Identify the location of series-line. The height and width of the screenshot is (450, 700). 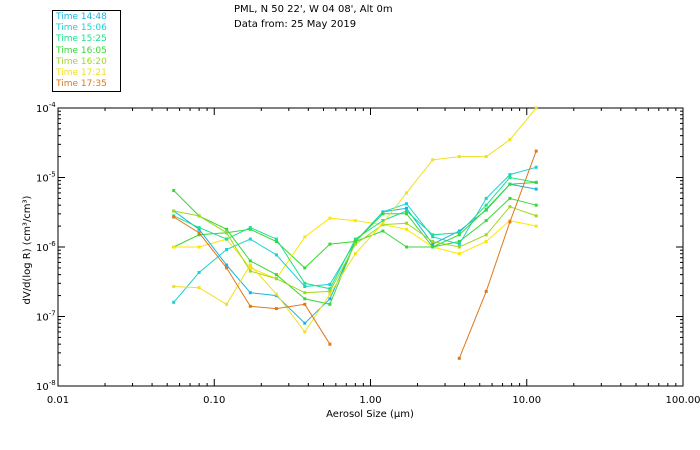
(497, 254).